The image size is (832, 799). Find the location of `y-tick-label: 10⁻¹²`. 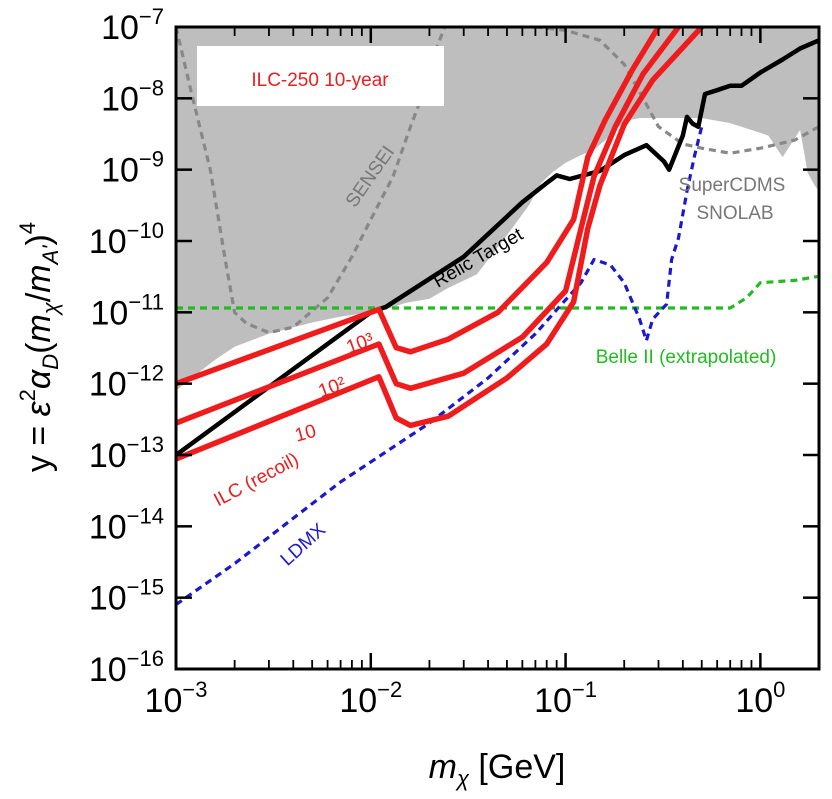

y-tick-label: 10⁻¹² is located at coordinates (126, 382).